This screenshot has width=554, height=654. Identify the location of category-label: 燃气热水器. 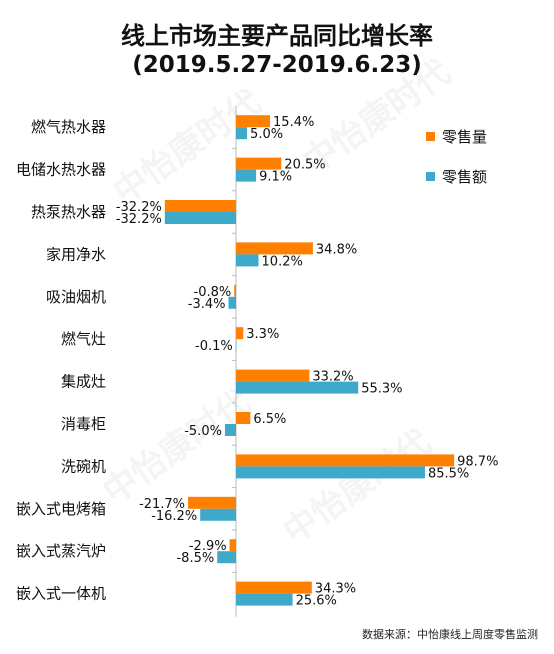
(68, 127).